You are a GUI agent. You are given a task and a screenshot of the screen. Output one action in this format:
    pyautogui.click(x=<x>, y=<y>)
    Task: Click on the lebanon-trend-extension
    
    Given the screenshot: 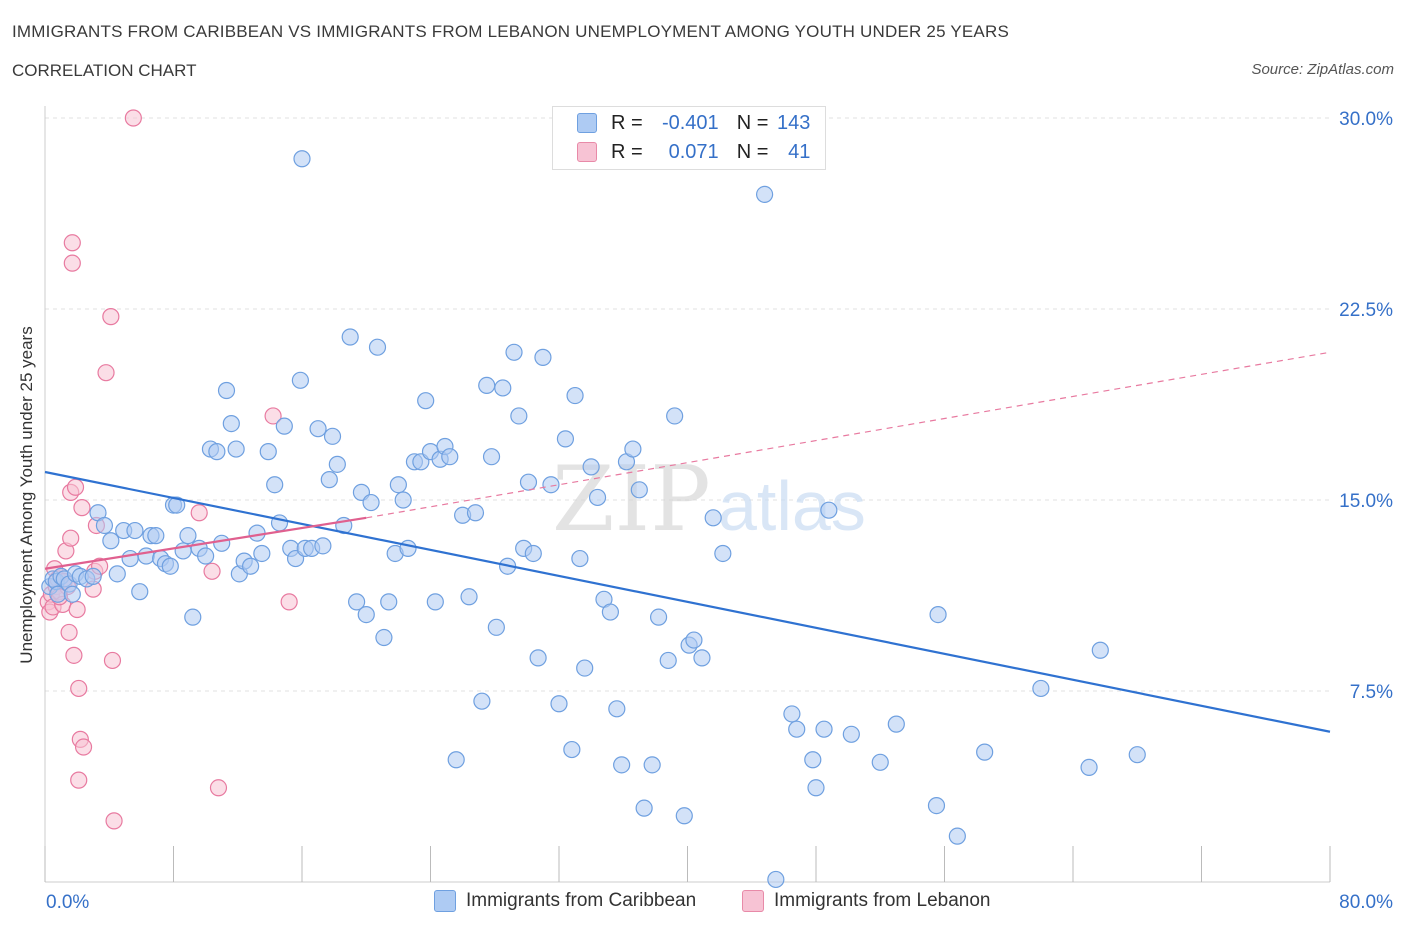 What is the action you would take?
    pyautogui.click(x=848, y=435)
    